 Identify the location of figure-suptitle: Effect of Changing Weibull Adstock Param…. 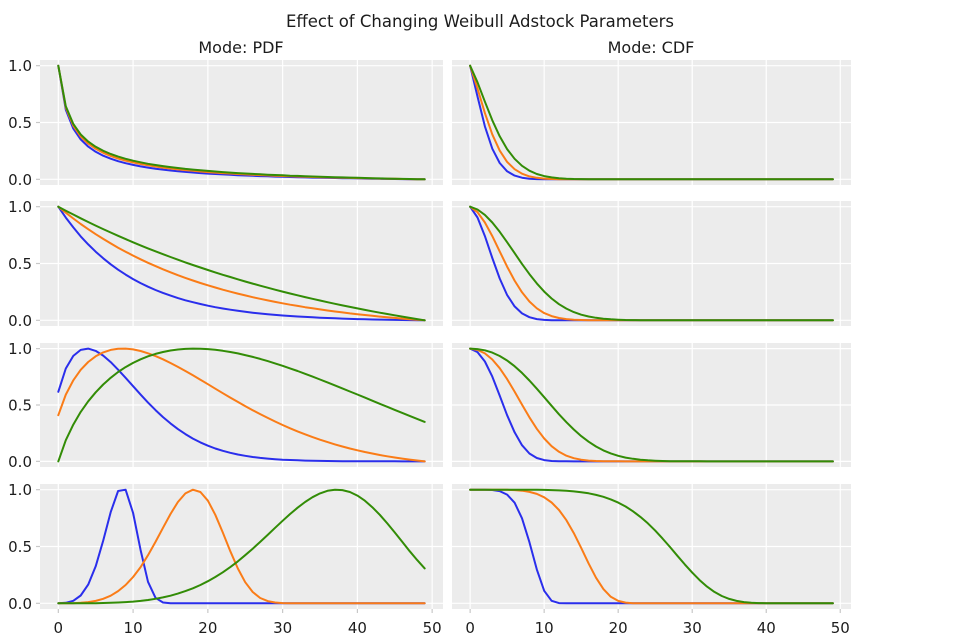
(480, 21).